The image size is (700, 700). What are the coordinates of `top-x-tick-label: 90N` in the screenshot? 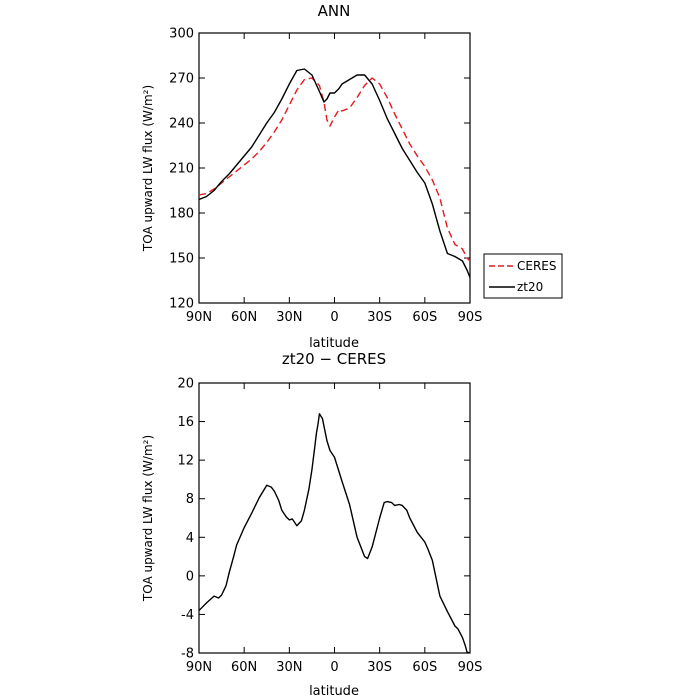 It's located at (199, 317).